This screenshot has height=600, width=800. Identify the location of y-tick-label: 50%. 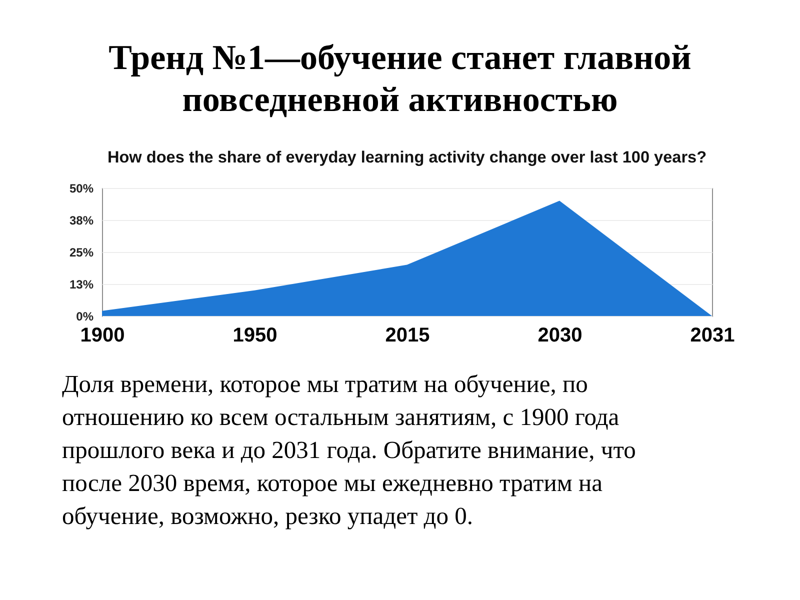
(81, 189).